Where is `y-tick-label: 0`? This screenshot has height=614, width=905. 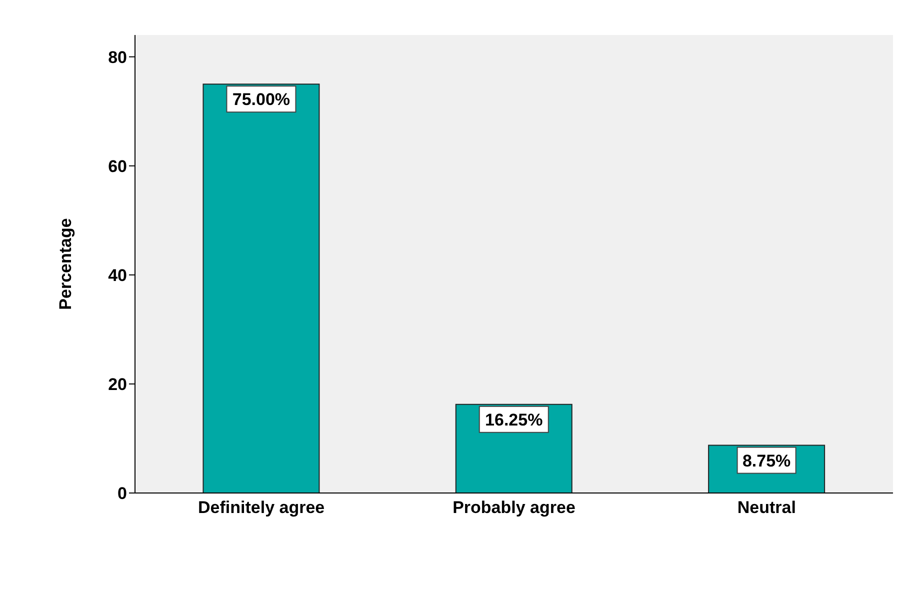 y-tick-label: 0 is located at coordinates (122, 494).